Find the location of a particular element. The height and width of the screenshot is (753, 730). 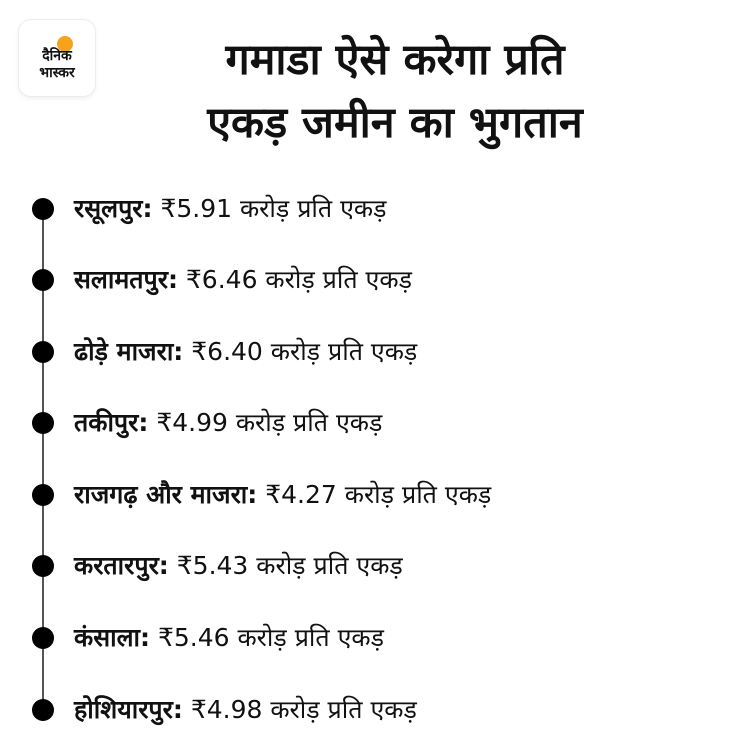

rate-value: ₹6.46 करोड़ प्रति एकड़ is located at coordinates (298, 279).